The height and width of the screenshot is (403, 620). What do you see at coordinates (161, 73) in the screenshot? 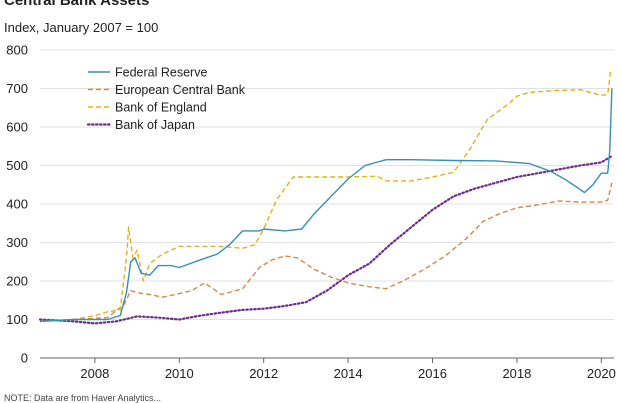
I see `legend-label: Federal Reserve` at bounding box center [161, 73].